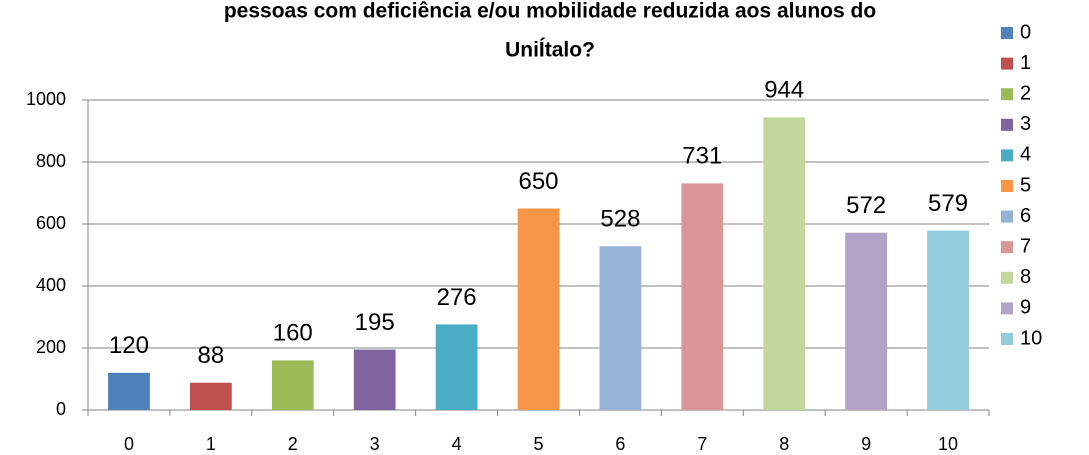 The image size is (1089, 455). Describe the element at coordinates (457, 297) in the screenshot. I see `value-label: 276` at that location.